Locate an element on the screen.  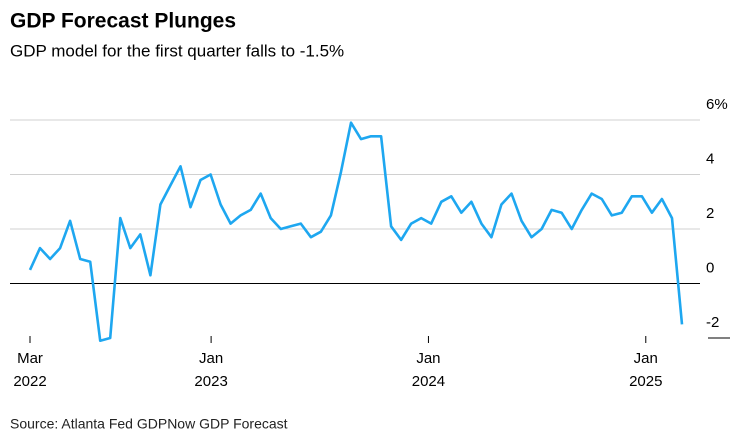
y-tick-label: 4 is located at coordinates (710, 158).